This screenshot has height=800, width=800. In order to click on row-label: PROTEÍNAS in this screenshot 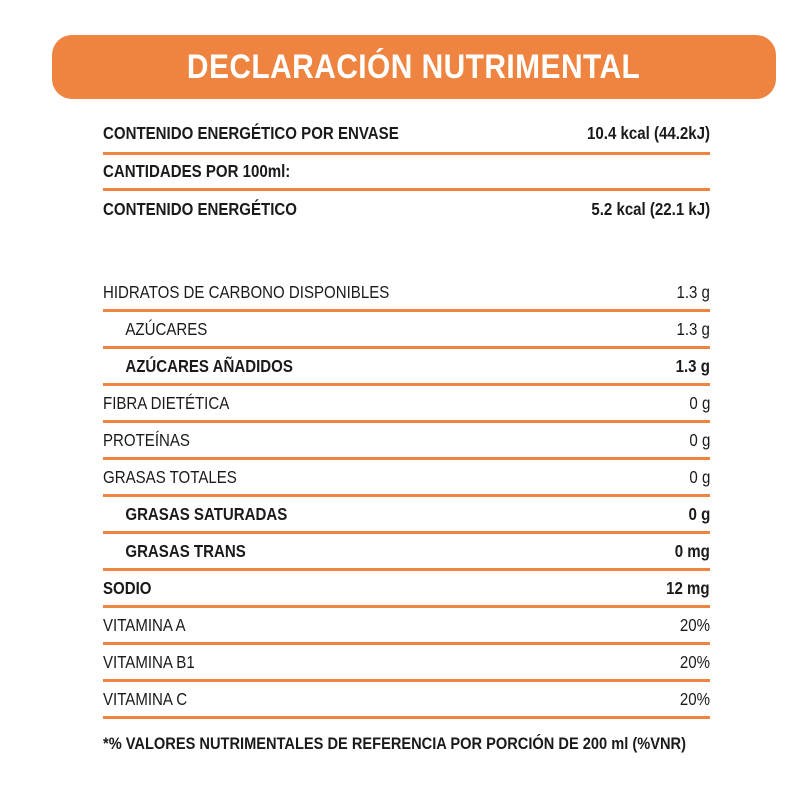, I will do `click(146, 439)`.